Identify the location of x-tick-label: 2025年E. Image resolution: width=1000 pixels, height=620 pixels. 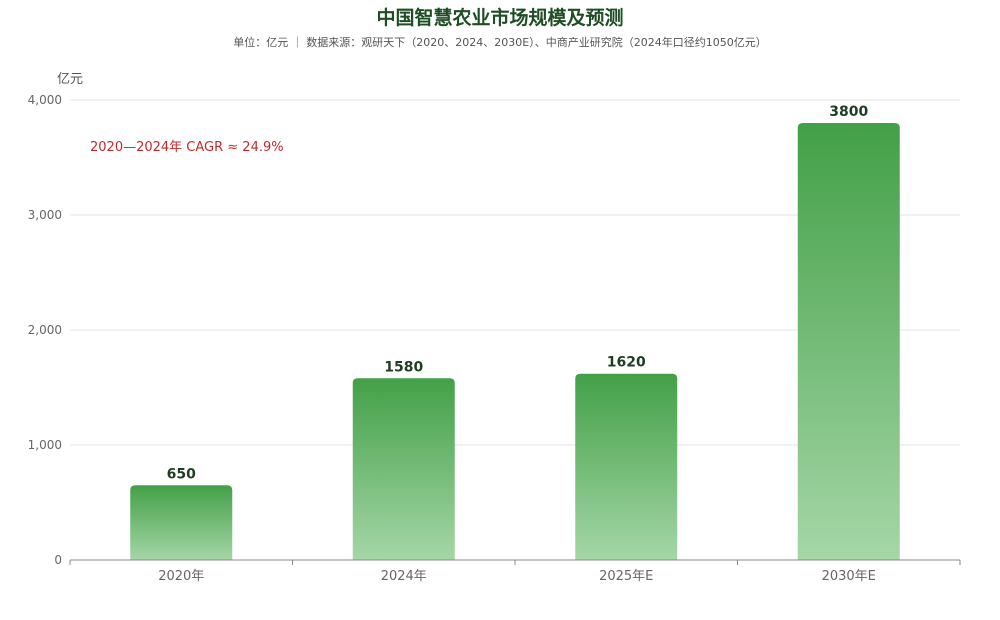
(626, 576).